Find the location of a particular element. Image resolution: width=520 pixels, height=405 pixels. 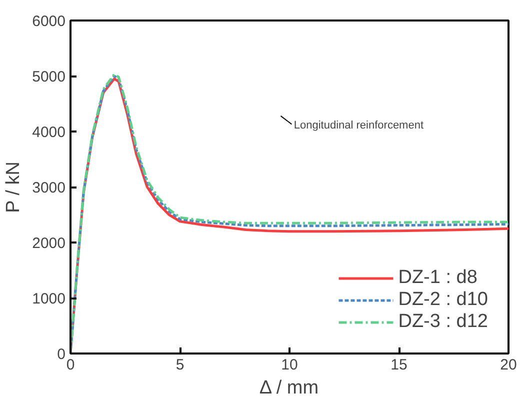

x-tick-label: 10 is located at coordinates (289, 365).